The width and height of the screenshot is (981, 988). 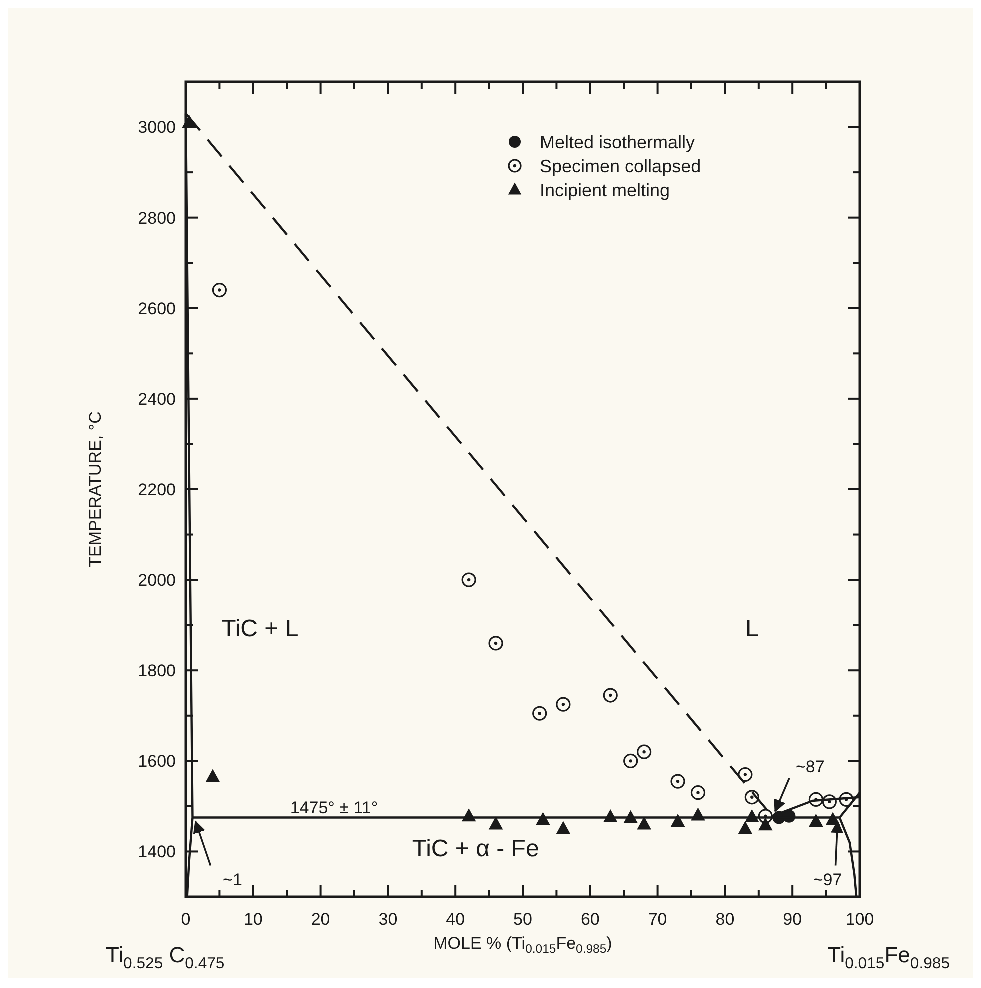 What do you see at coordinates (658, 919) in the screenshot?
I see `x-tick-label: 70` at bounding box center [658, 919].